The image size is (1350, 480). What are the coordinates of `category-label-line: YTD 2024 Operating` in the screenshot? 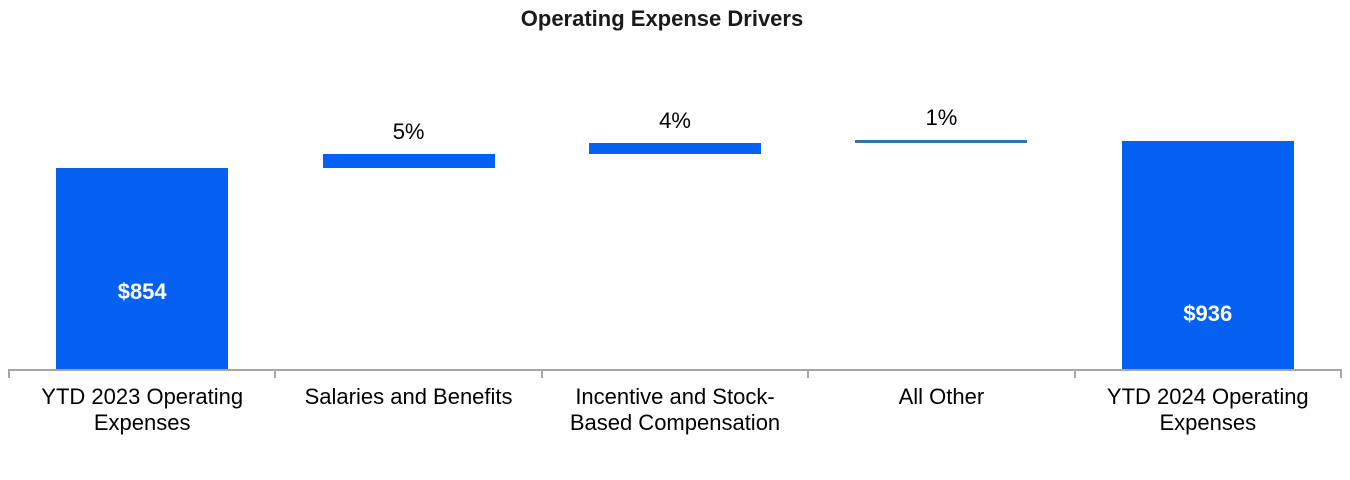 It's located at (1207, 396).